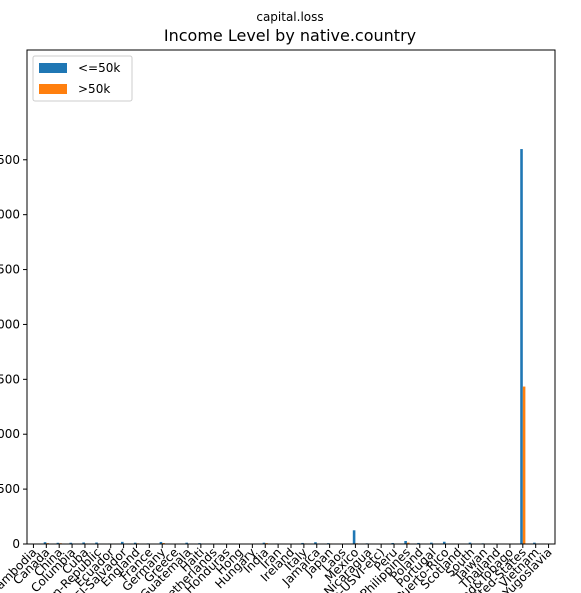 The image size is (581, 593). What do you see at coordinates (10, 379) in the screenshot?
I see `y-tick-label: 7500` at bounding box center [10, 379].